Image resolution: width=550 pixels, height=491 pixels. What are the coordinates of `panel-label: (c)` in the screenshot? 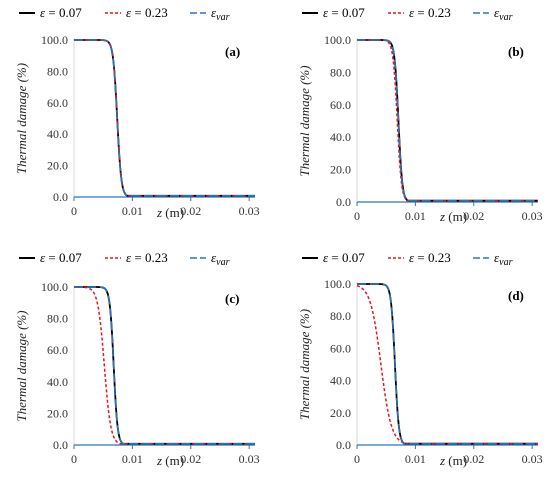 It's located at (232, 298).